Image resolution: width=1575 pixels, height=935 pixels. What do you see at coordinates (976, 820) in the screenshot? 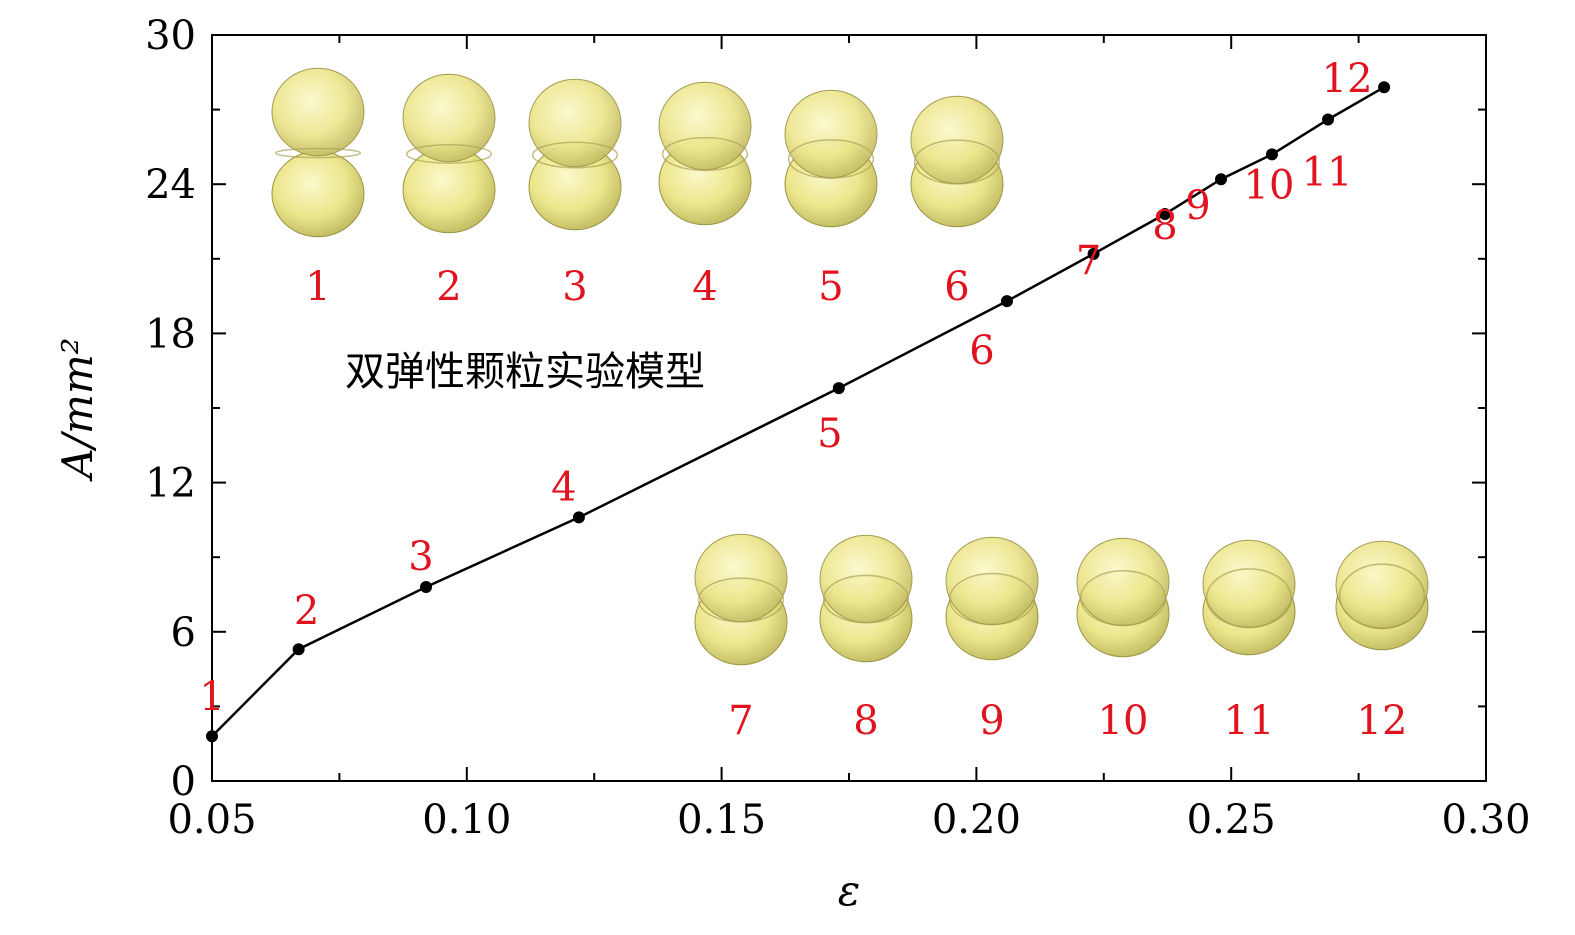
I see `x-tick-label: 0.20` at bounding box center [976, 820].